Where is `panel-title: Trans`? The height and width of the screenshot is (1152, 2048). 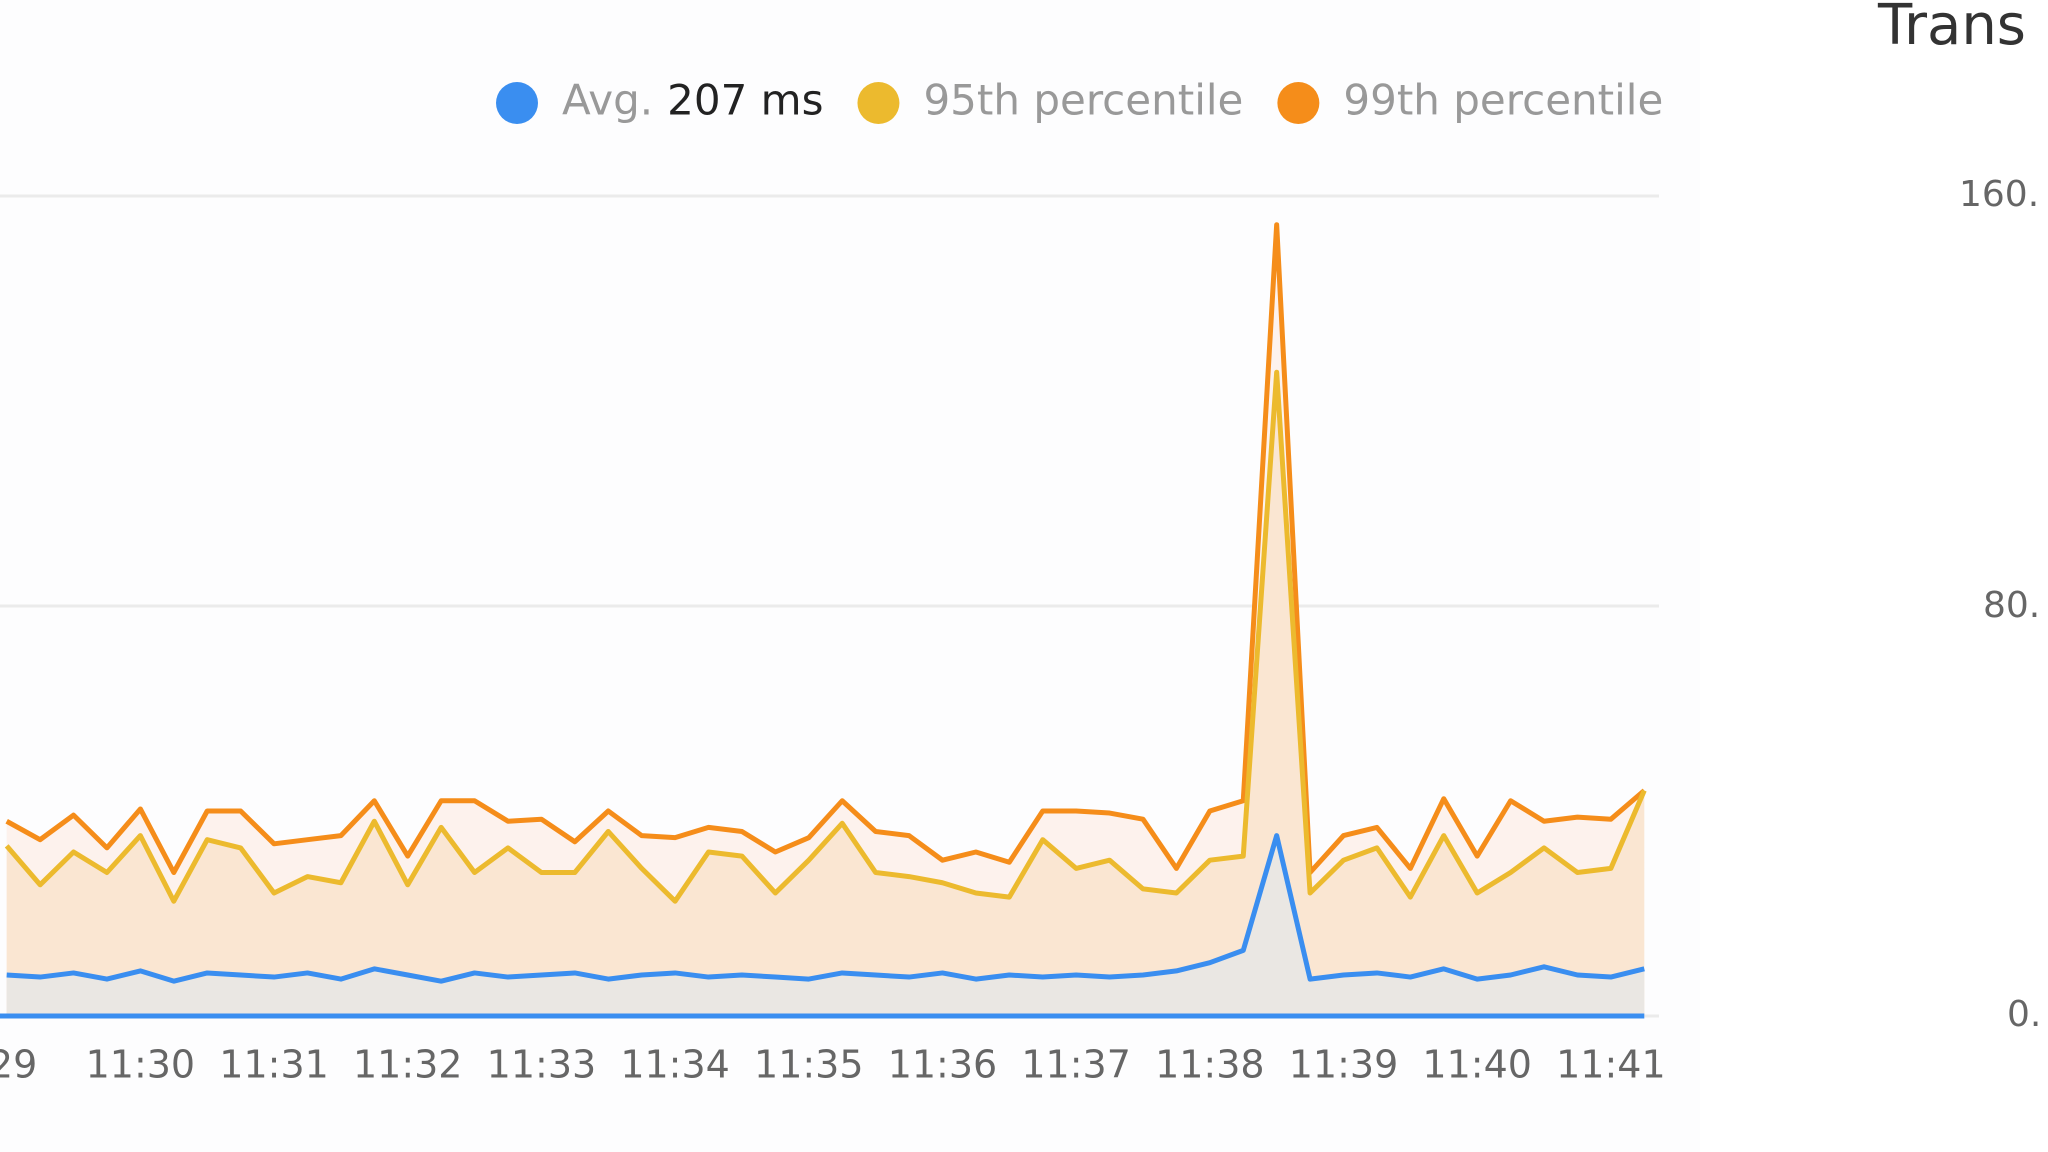 panel-title: Trans is located at coordinates (1951, 29).